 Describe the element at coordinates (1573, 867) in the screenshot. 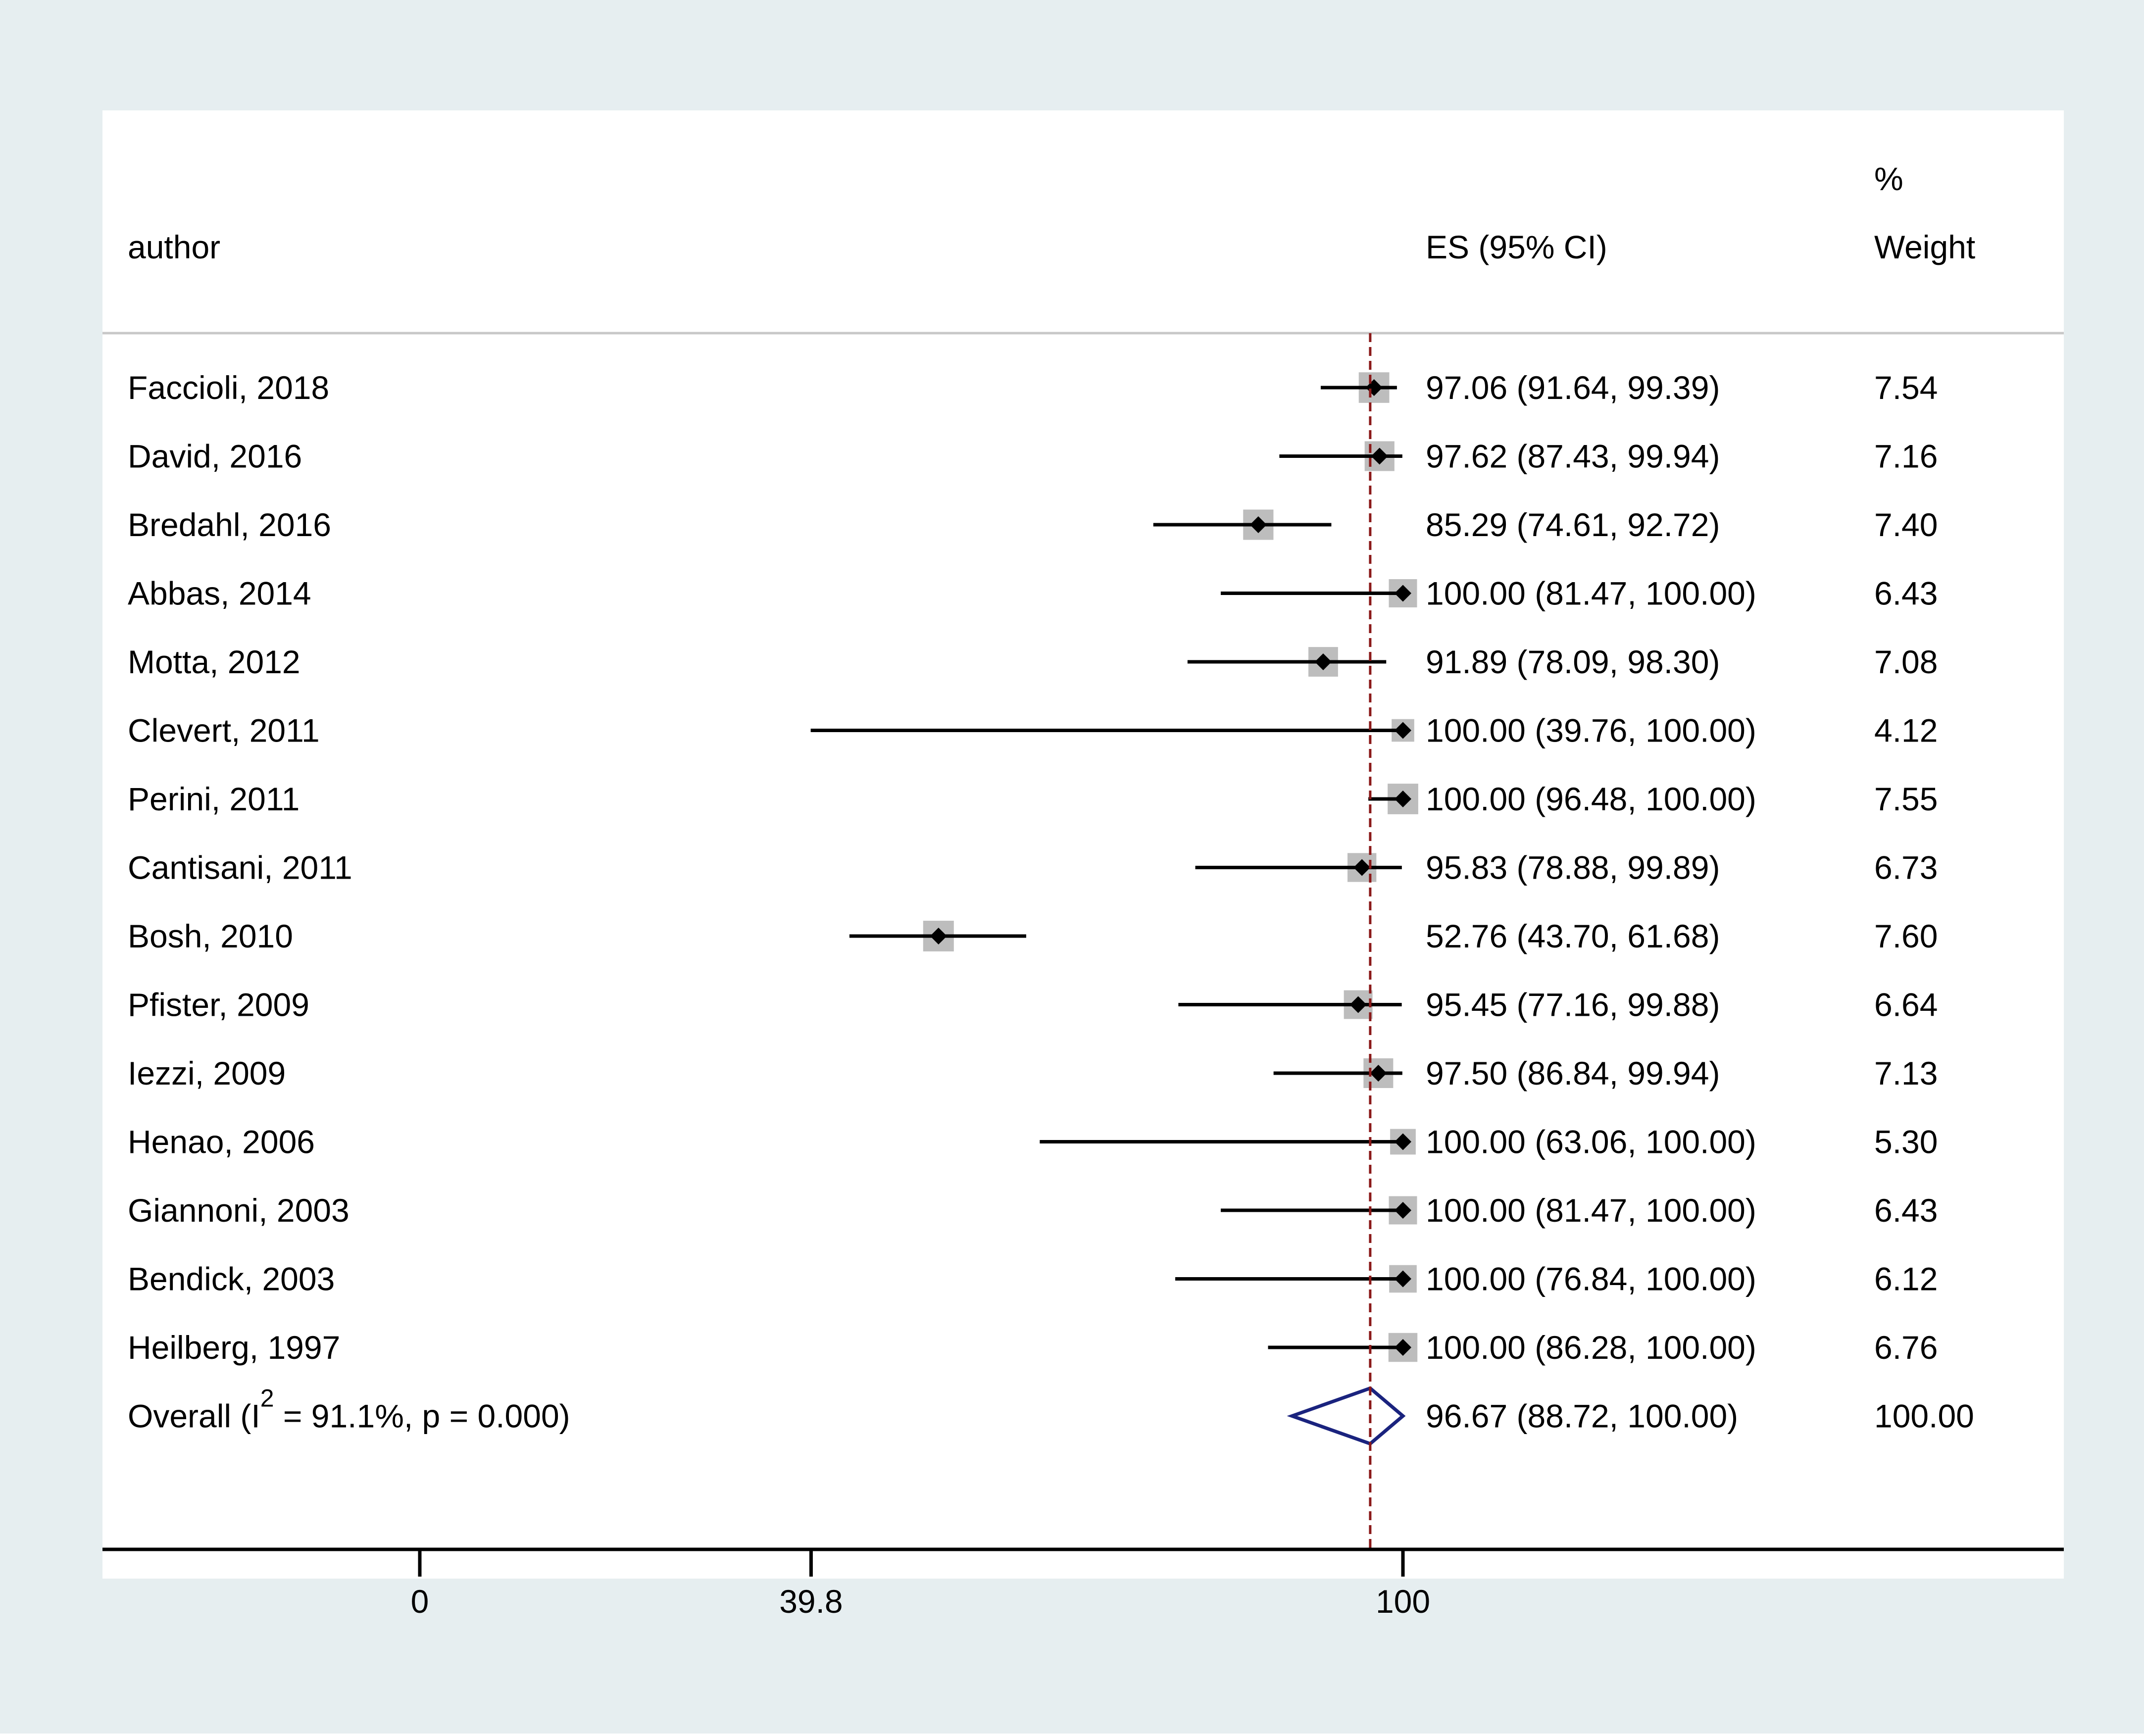

I see `study-es-ci: 95.83 (78.88, 99.89)` at that location.